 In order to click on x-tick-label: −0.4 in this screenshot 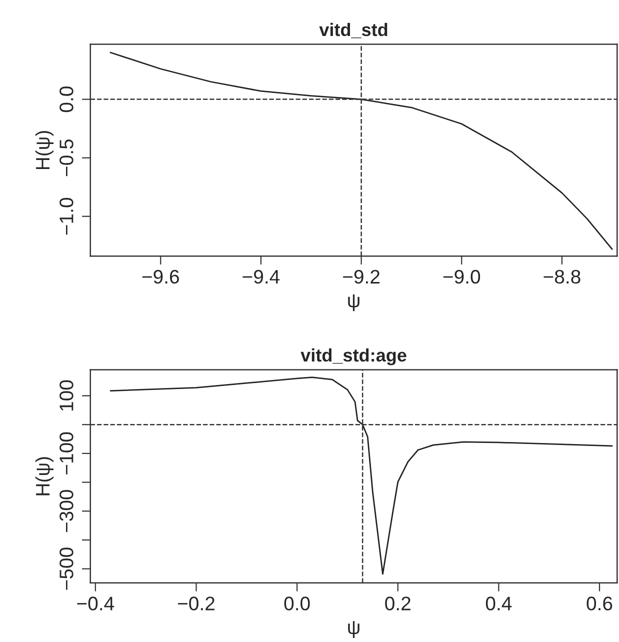, I will do `click(95, 603)`.